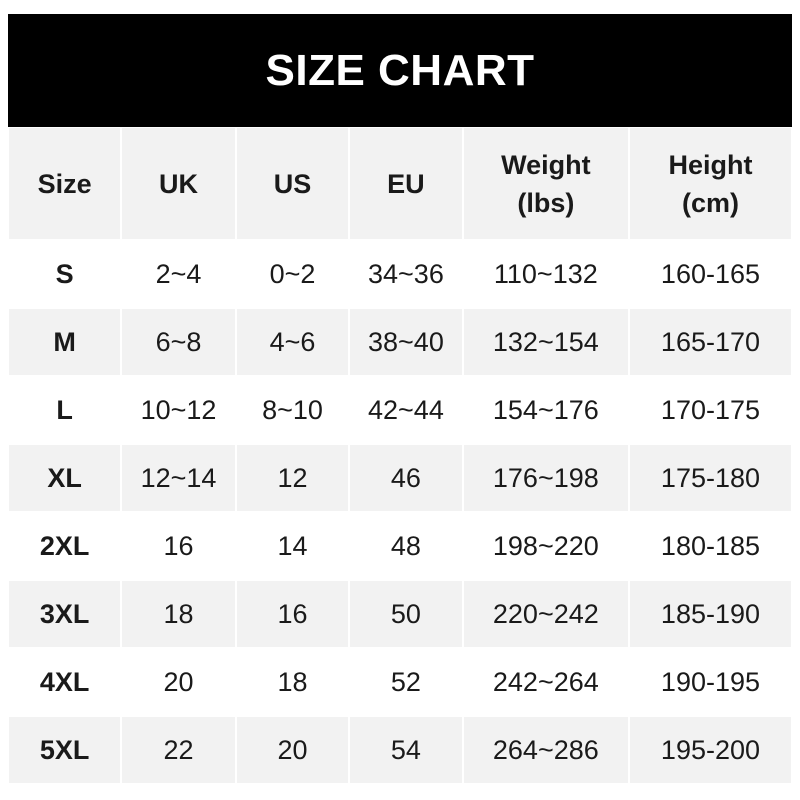  I want to click on column-header-height: Height (cm), so click(710, 183).